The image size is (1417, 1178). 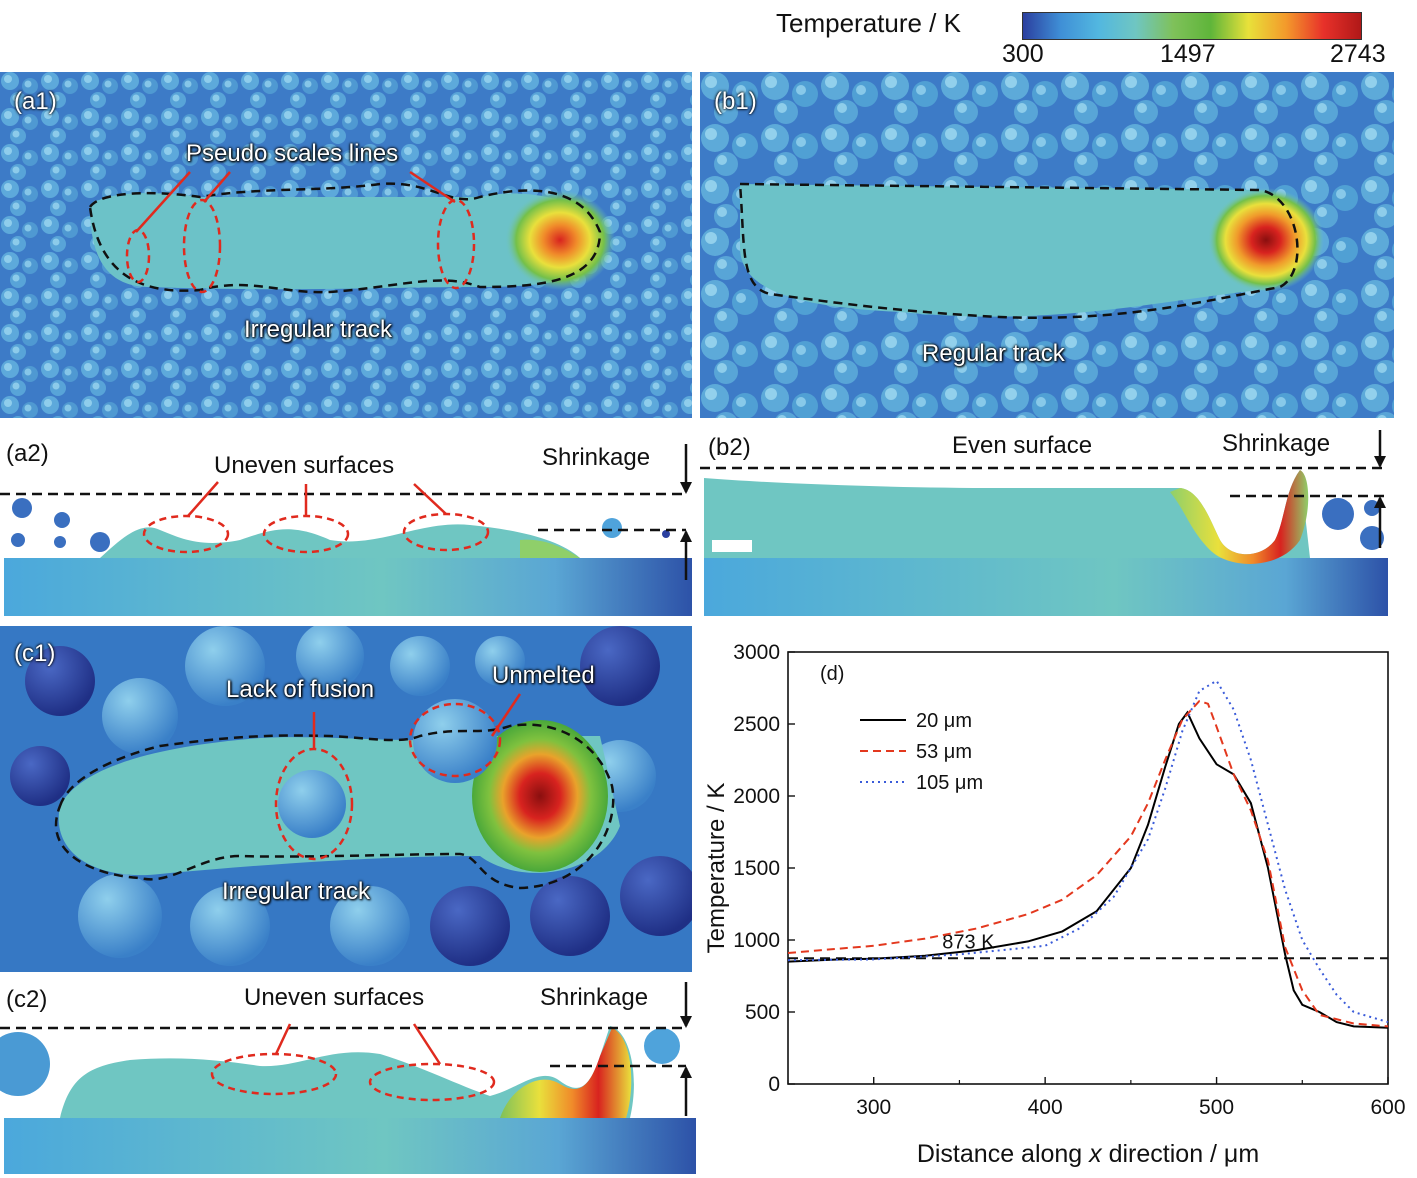 I want to click on x-axis-label: Distance along x direction / μm, so click(x=1088, y=1154).